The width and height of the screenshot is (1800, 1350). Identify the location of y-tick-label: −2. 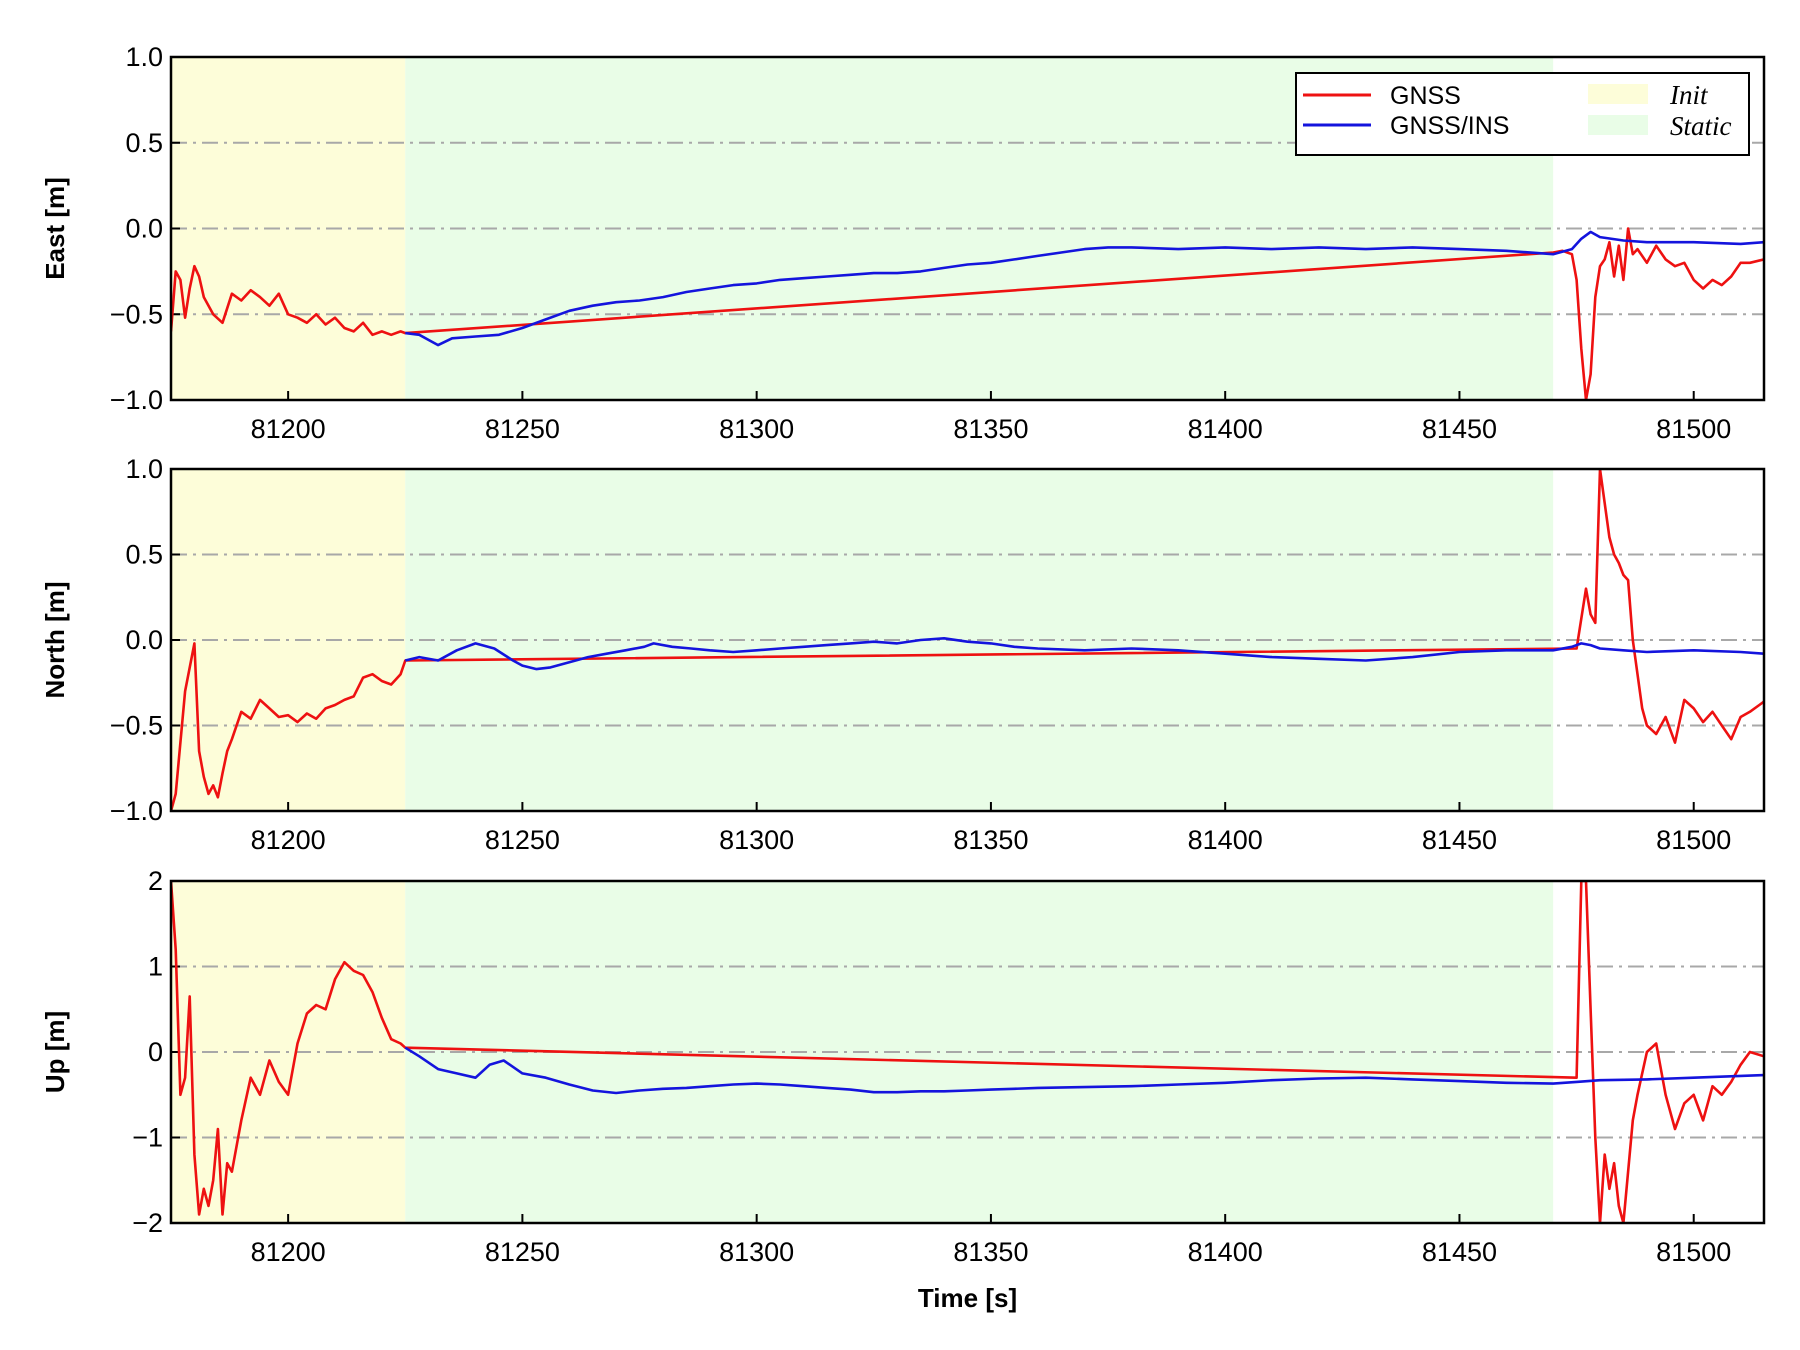
(147, 1223).